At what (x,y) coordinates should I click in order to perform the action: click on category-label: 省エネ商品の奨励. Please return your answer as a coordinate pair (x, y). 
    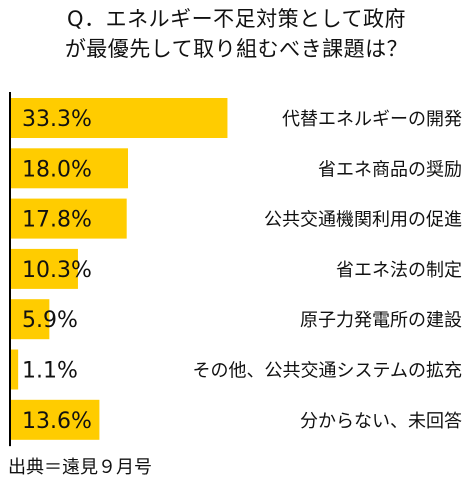
    Looking at the image, I should click on (390, 169).